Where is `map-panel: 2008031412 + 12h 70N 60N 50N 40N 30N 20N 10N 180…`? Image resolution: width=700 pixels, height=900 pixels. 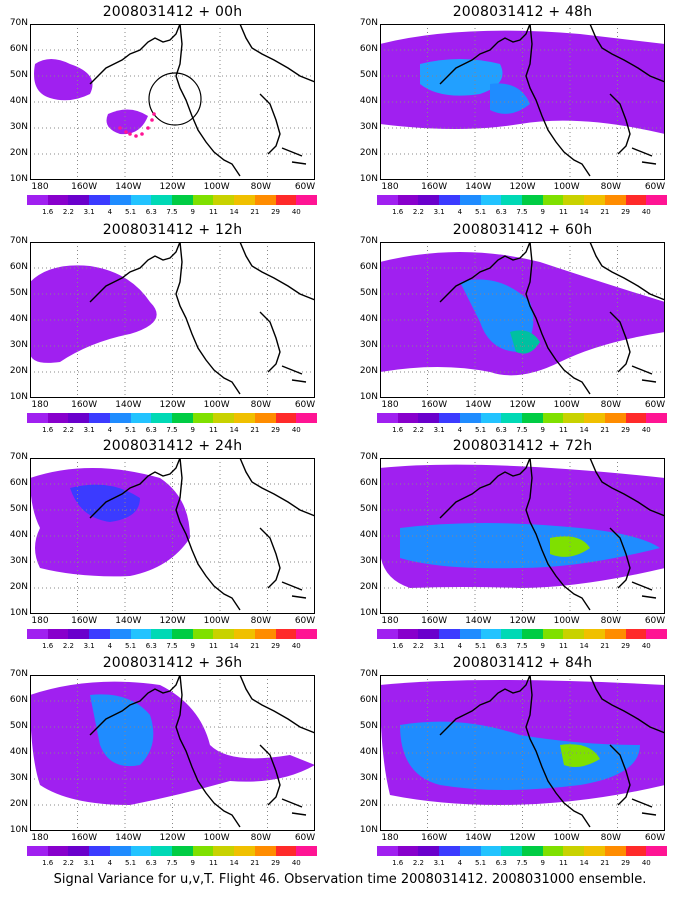 map-panel: 2008031412 + 12h 70N 60N 50N 40N 30N 20N 10N 180… is located at coordinates (167, 326).